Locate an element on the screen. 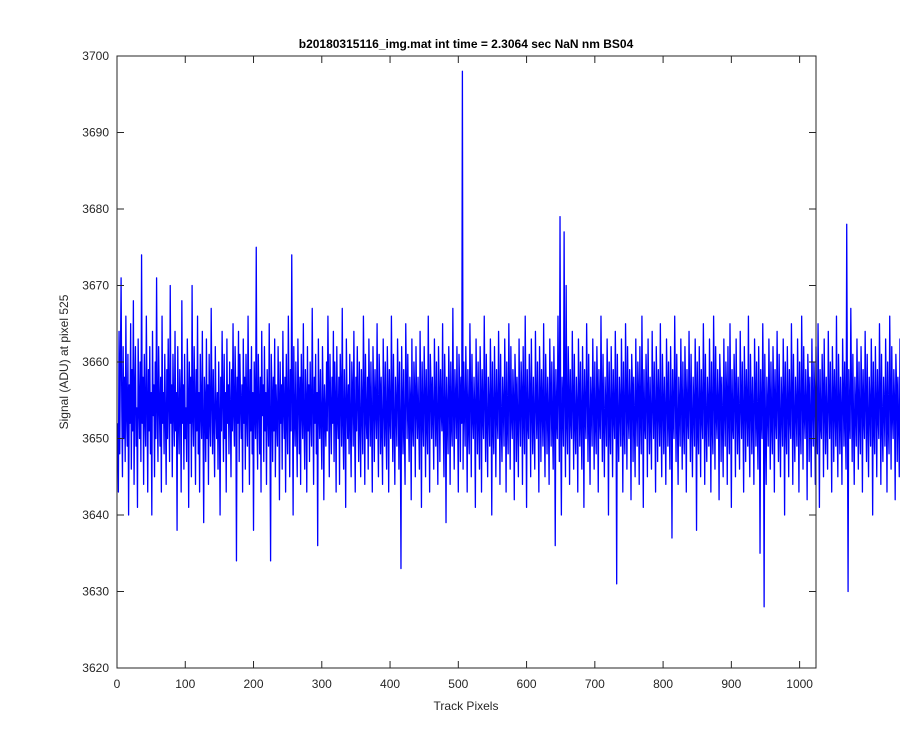 The height and width of the screenshot is (755, 900). x-tick-label: 400 is located at coordinates (390, 684).